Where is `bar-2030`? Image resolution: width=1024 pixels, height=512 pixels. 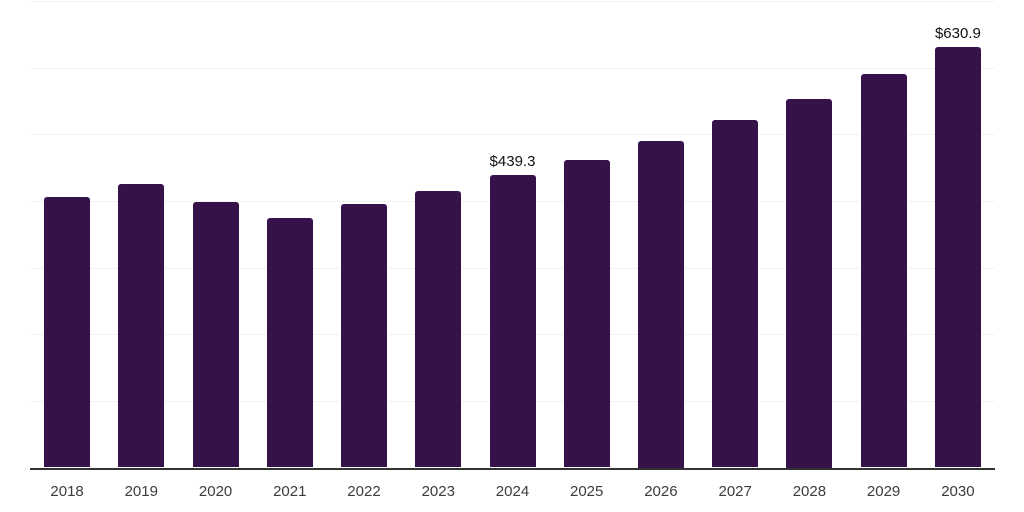 bar-2030 is located at coordinates (957, 257).